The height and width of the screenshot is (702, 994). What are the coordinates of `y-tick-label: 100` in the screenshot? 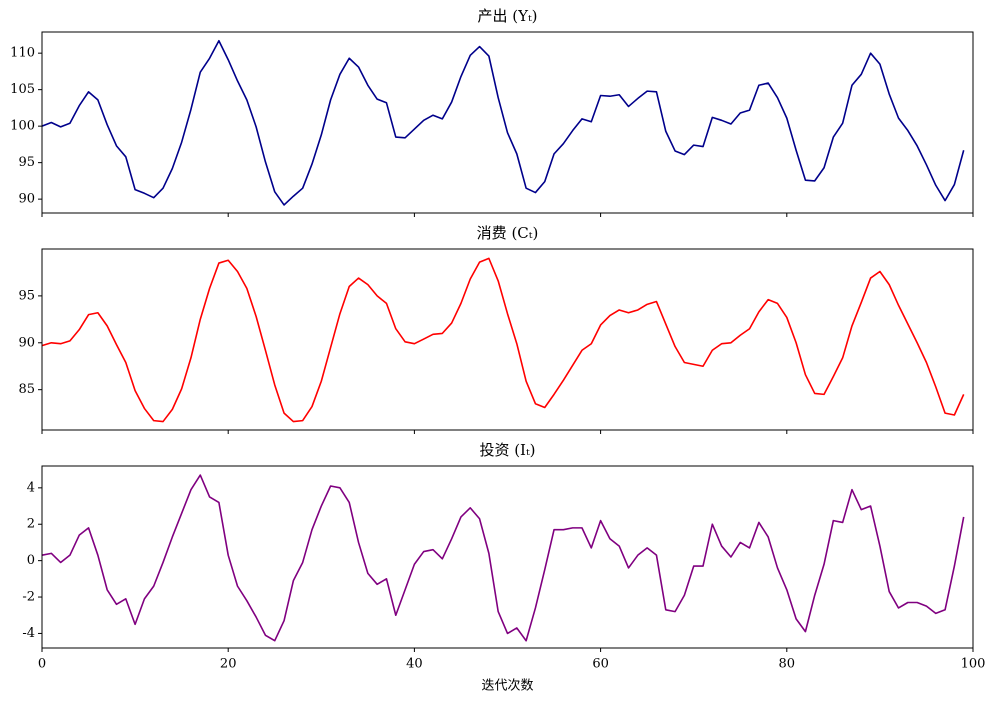 It's located at (22, 126).